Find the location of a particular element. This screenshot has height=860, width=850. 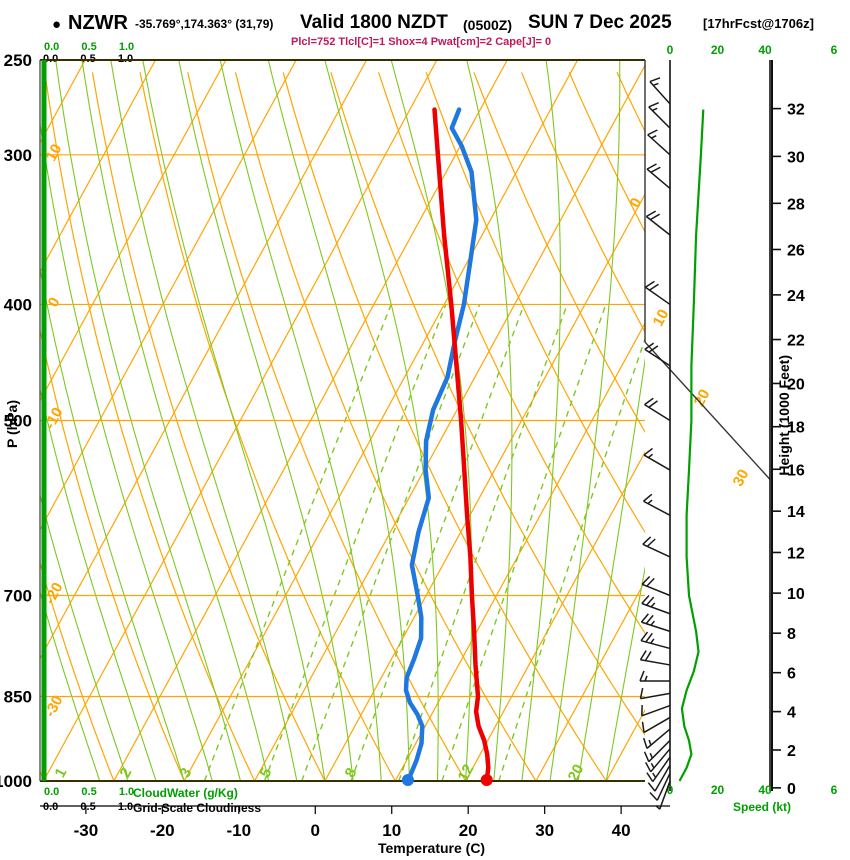

svg-text: 500 is located at coordinates (18, 421).